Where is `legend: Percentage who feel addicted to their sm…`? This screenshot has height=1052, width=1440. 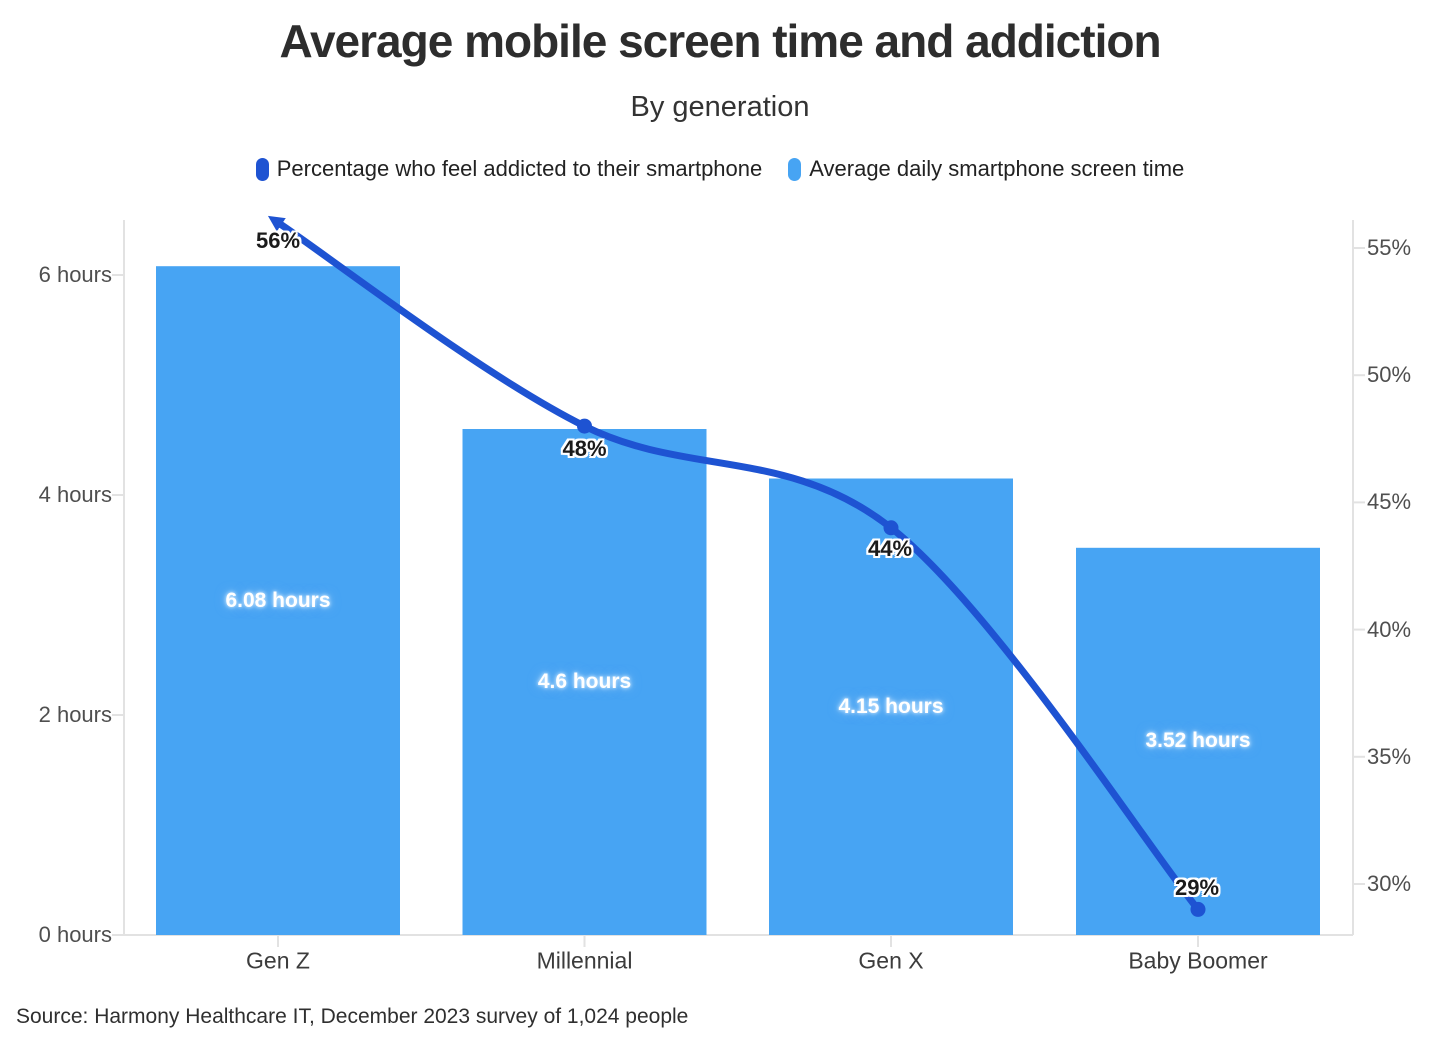
legend: Percentage who feel addicted to their sm… is located at coordinates (720, 169).